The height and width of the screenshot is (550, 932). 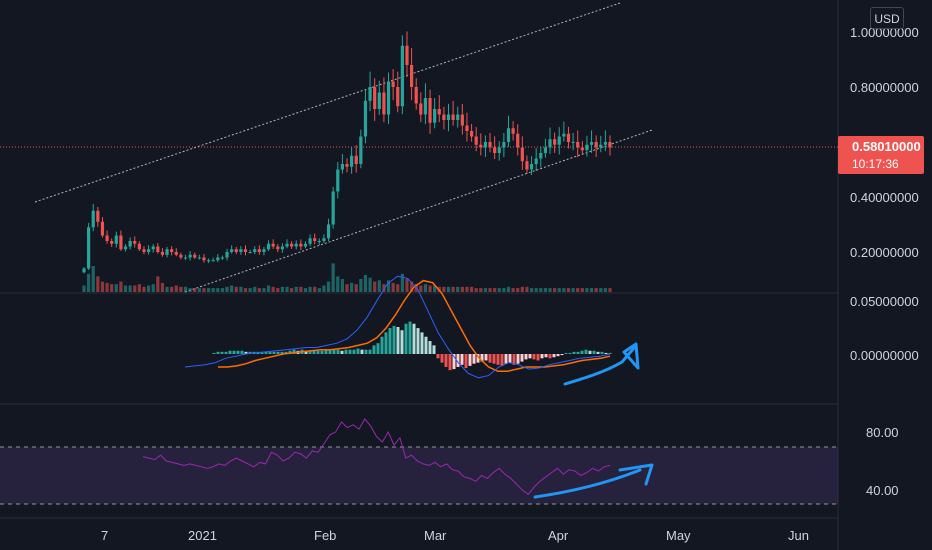 What do you see at coordinates (347, 277) in the screenshot?
I see `volume-bars` at bounding box center [347, 277].